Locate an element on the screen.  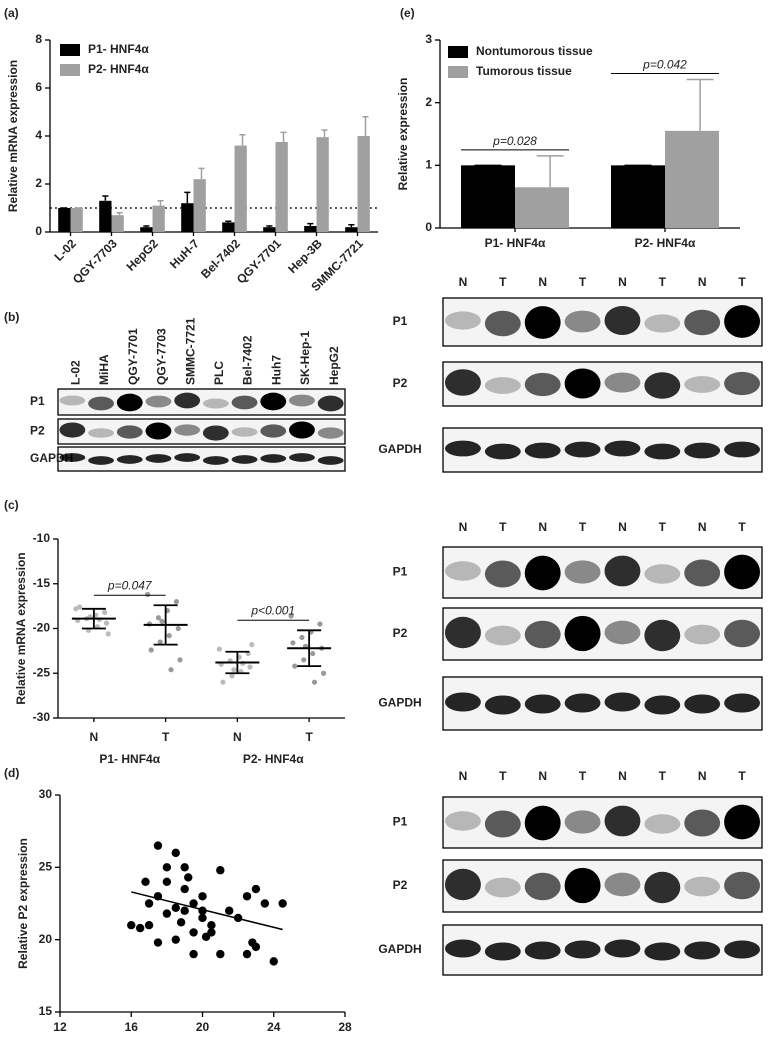
lane-label: QGY-7703 is located at coordinates (162, 356).